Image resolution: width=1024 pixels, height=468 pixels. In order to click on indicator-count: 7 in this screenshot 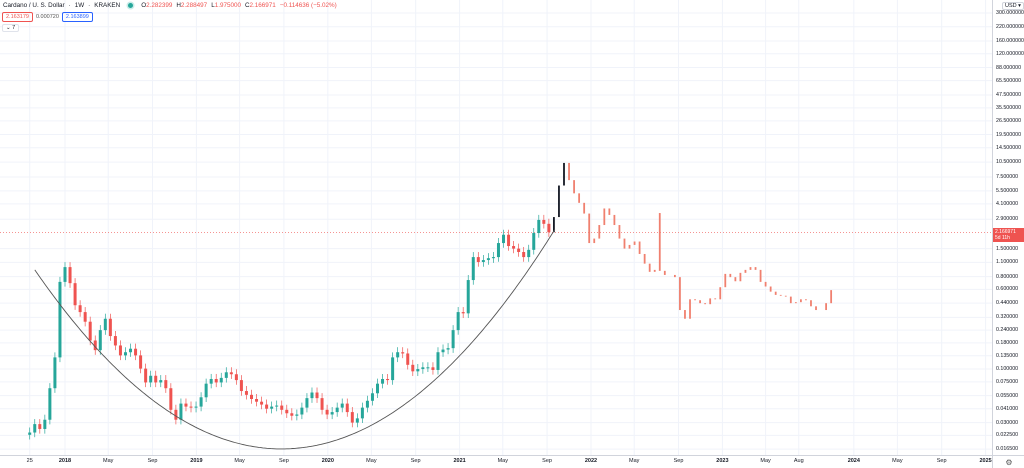, I will do `click(14, 28)`.